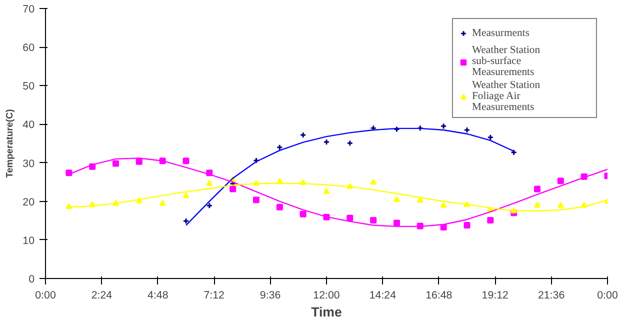  Describe the element at coordinates (501, 33) in the screenshot. I see `legend-label: Measurments` at that location.